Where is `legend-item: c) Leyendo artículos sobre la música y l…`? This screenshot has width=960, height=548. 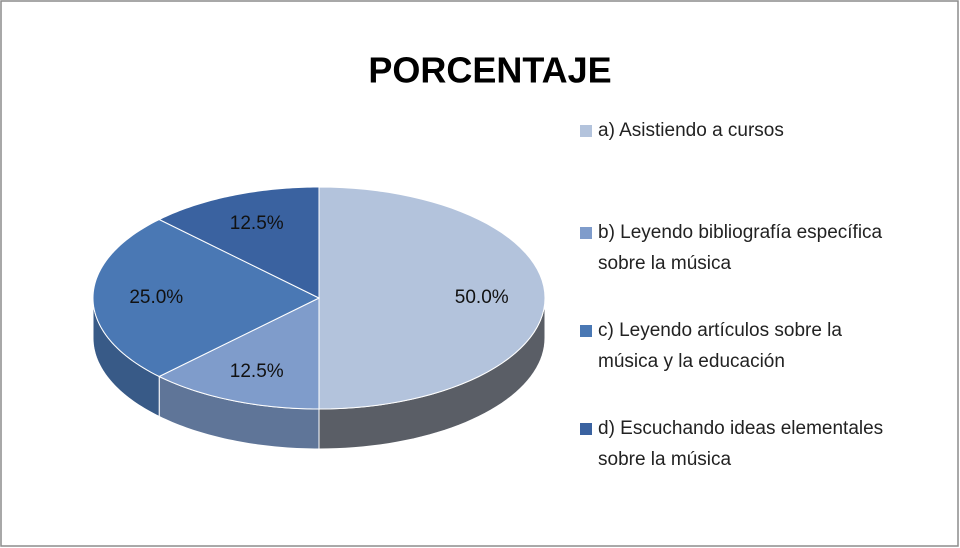 legend-item: c) Leyendo artículos sobre la música y l… is located at coordinates (740, 346).